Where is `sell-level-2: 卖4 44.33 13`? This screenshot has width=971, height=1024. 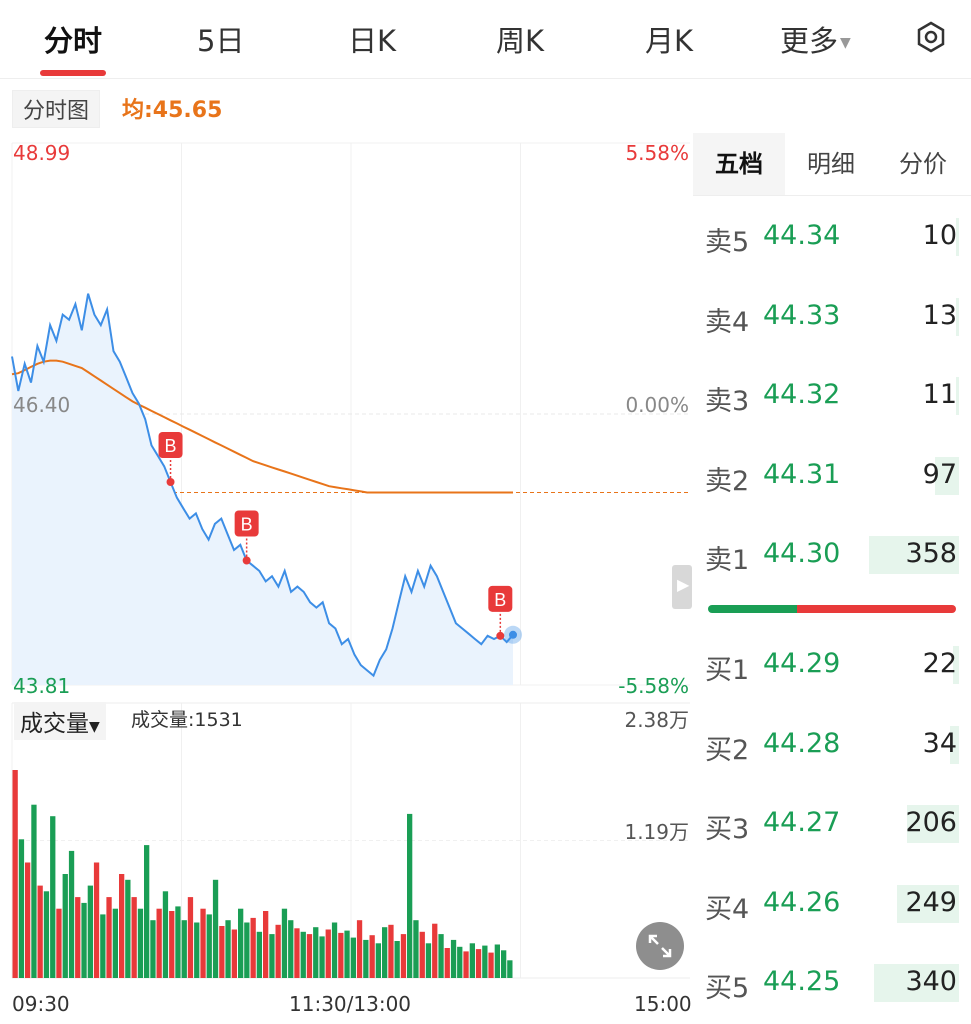
sell-level-2: 卖4 44.33 13 is located at coordinates (832, 316).